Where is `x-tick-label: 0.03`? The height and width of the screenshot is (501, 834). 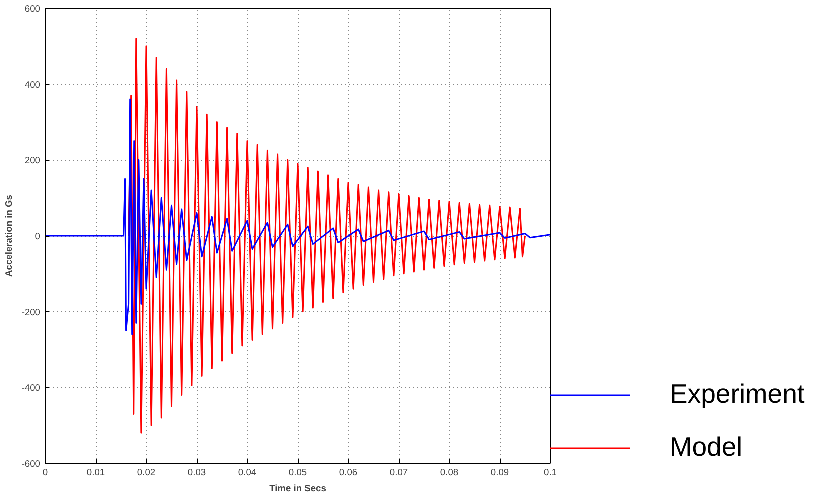 x-tick-label: 0.03 is located at coordinates (197, 473).